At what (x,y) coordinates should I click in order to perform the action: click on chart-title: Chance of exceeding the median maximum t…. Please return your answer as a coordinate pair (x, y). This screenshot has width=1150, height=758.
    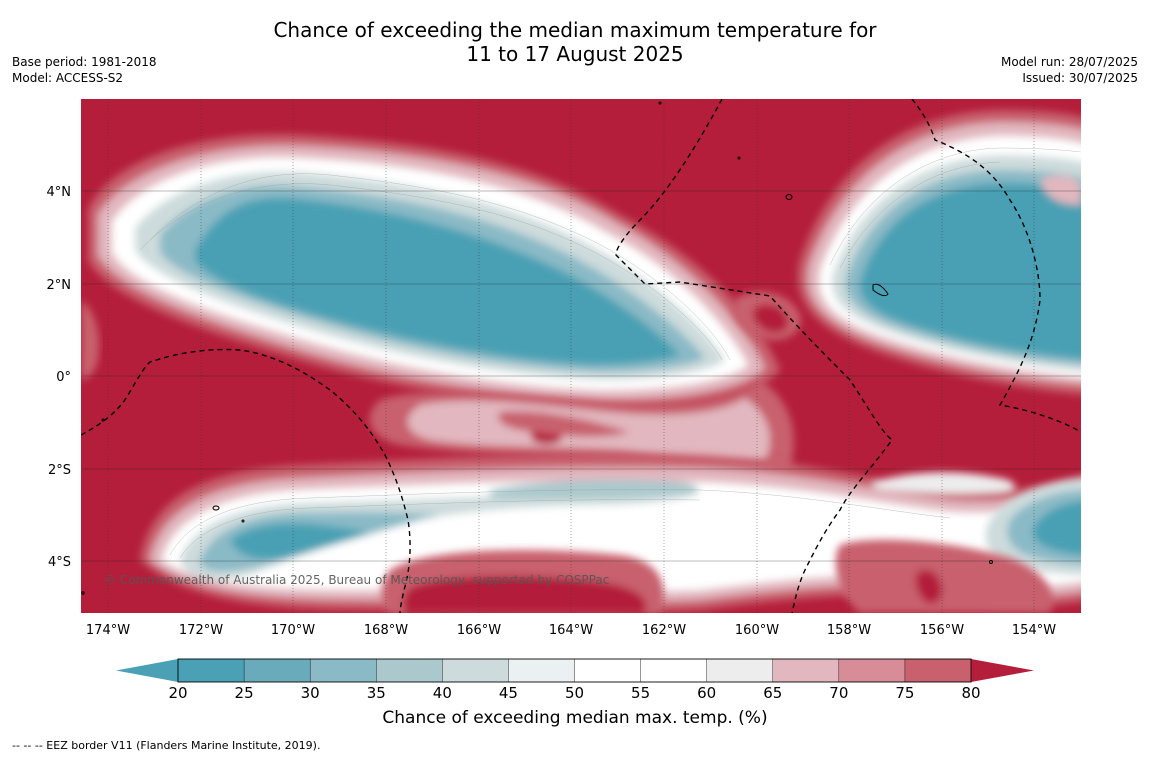
    Looking at the image, I should click on (575, 42).